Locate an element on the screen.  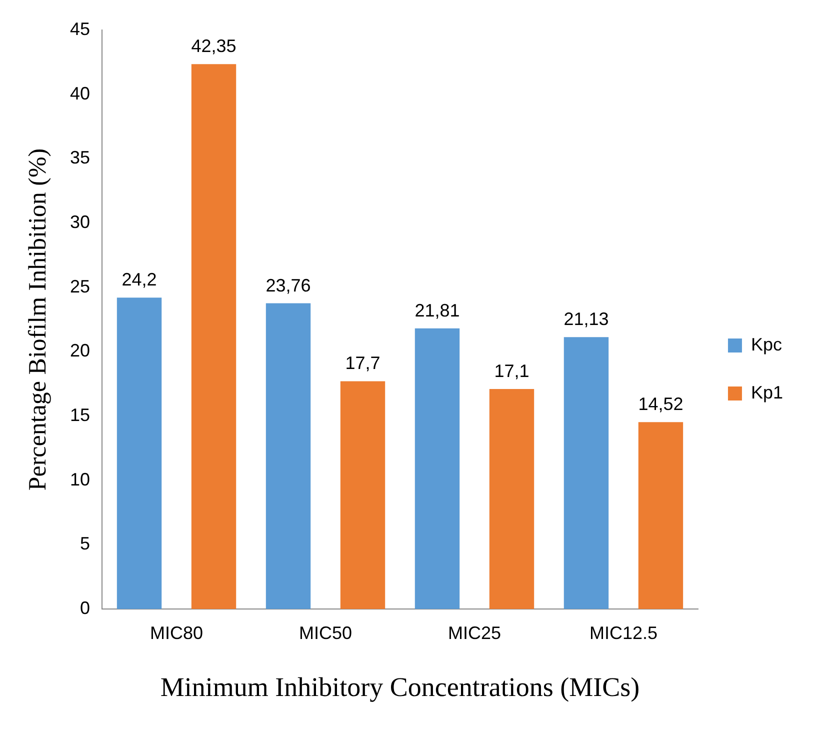
data-label: 21,13 is located at coordinates (586, 319).